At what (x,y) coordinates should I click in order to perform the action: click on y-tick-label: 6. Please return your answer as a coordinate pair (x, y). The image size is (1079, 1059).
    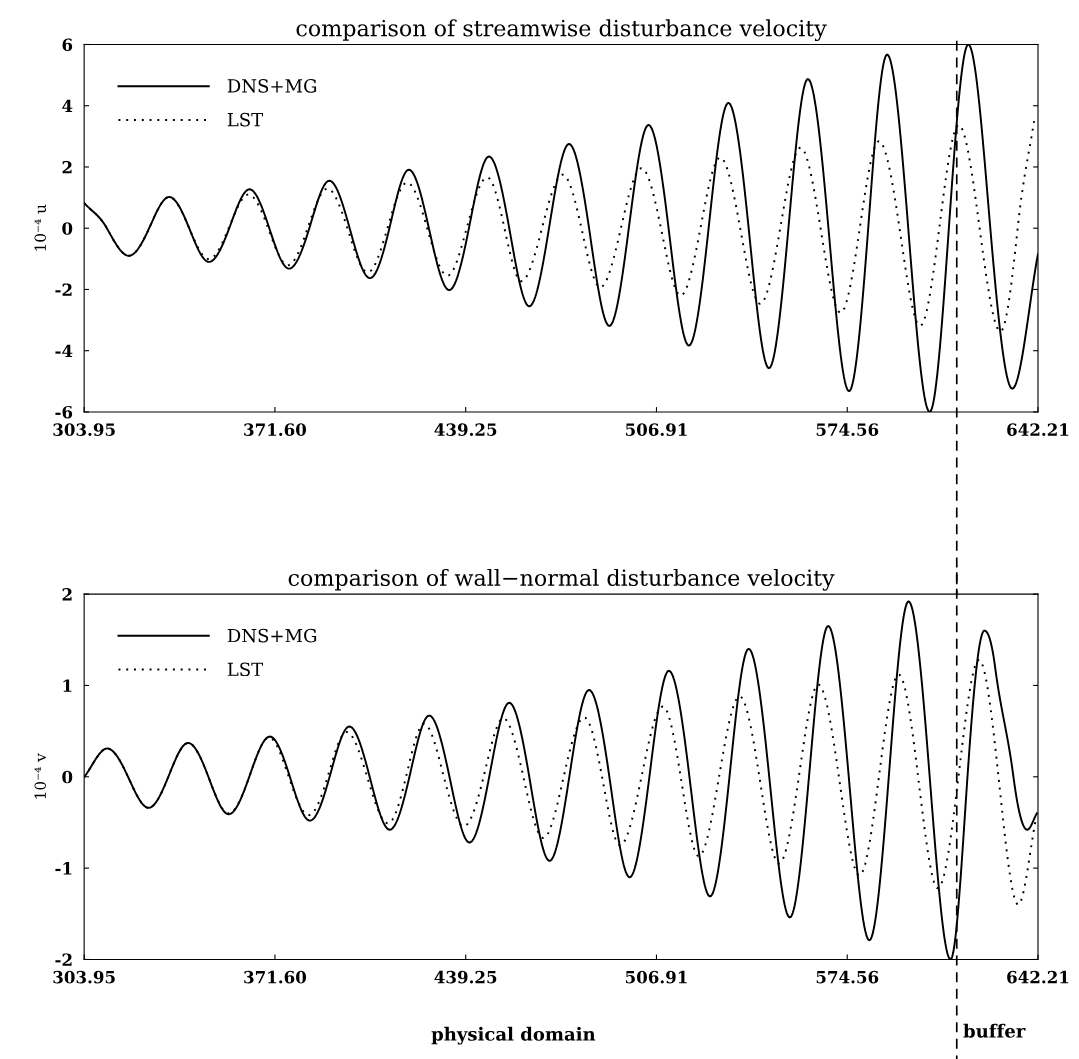
    Looking at the image, I should click on (67, 45).